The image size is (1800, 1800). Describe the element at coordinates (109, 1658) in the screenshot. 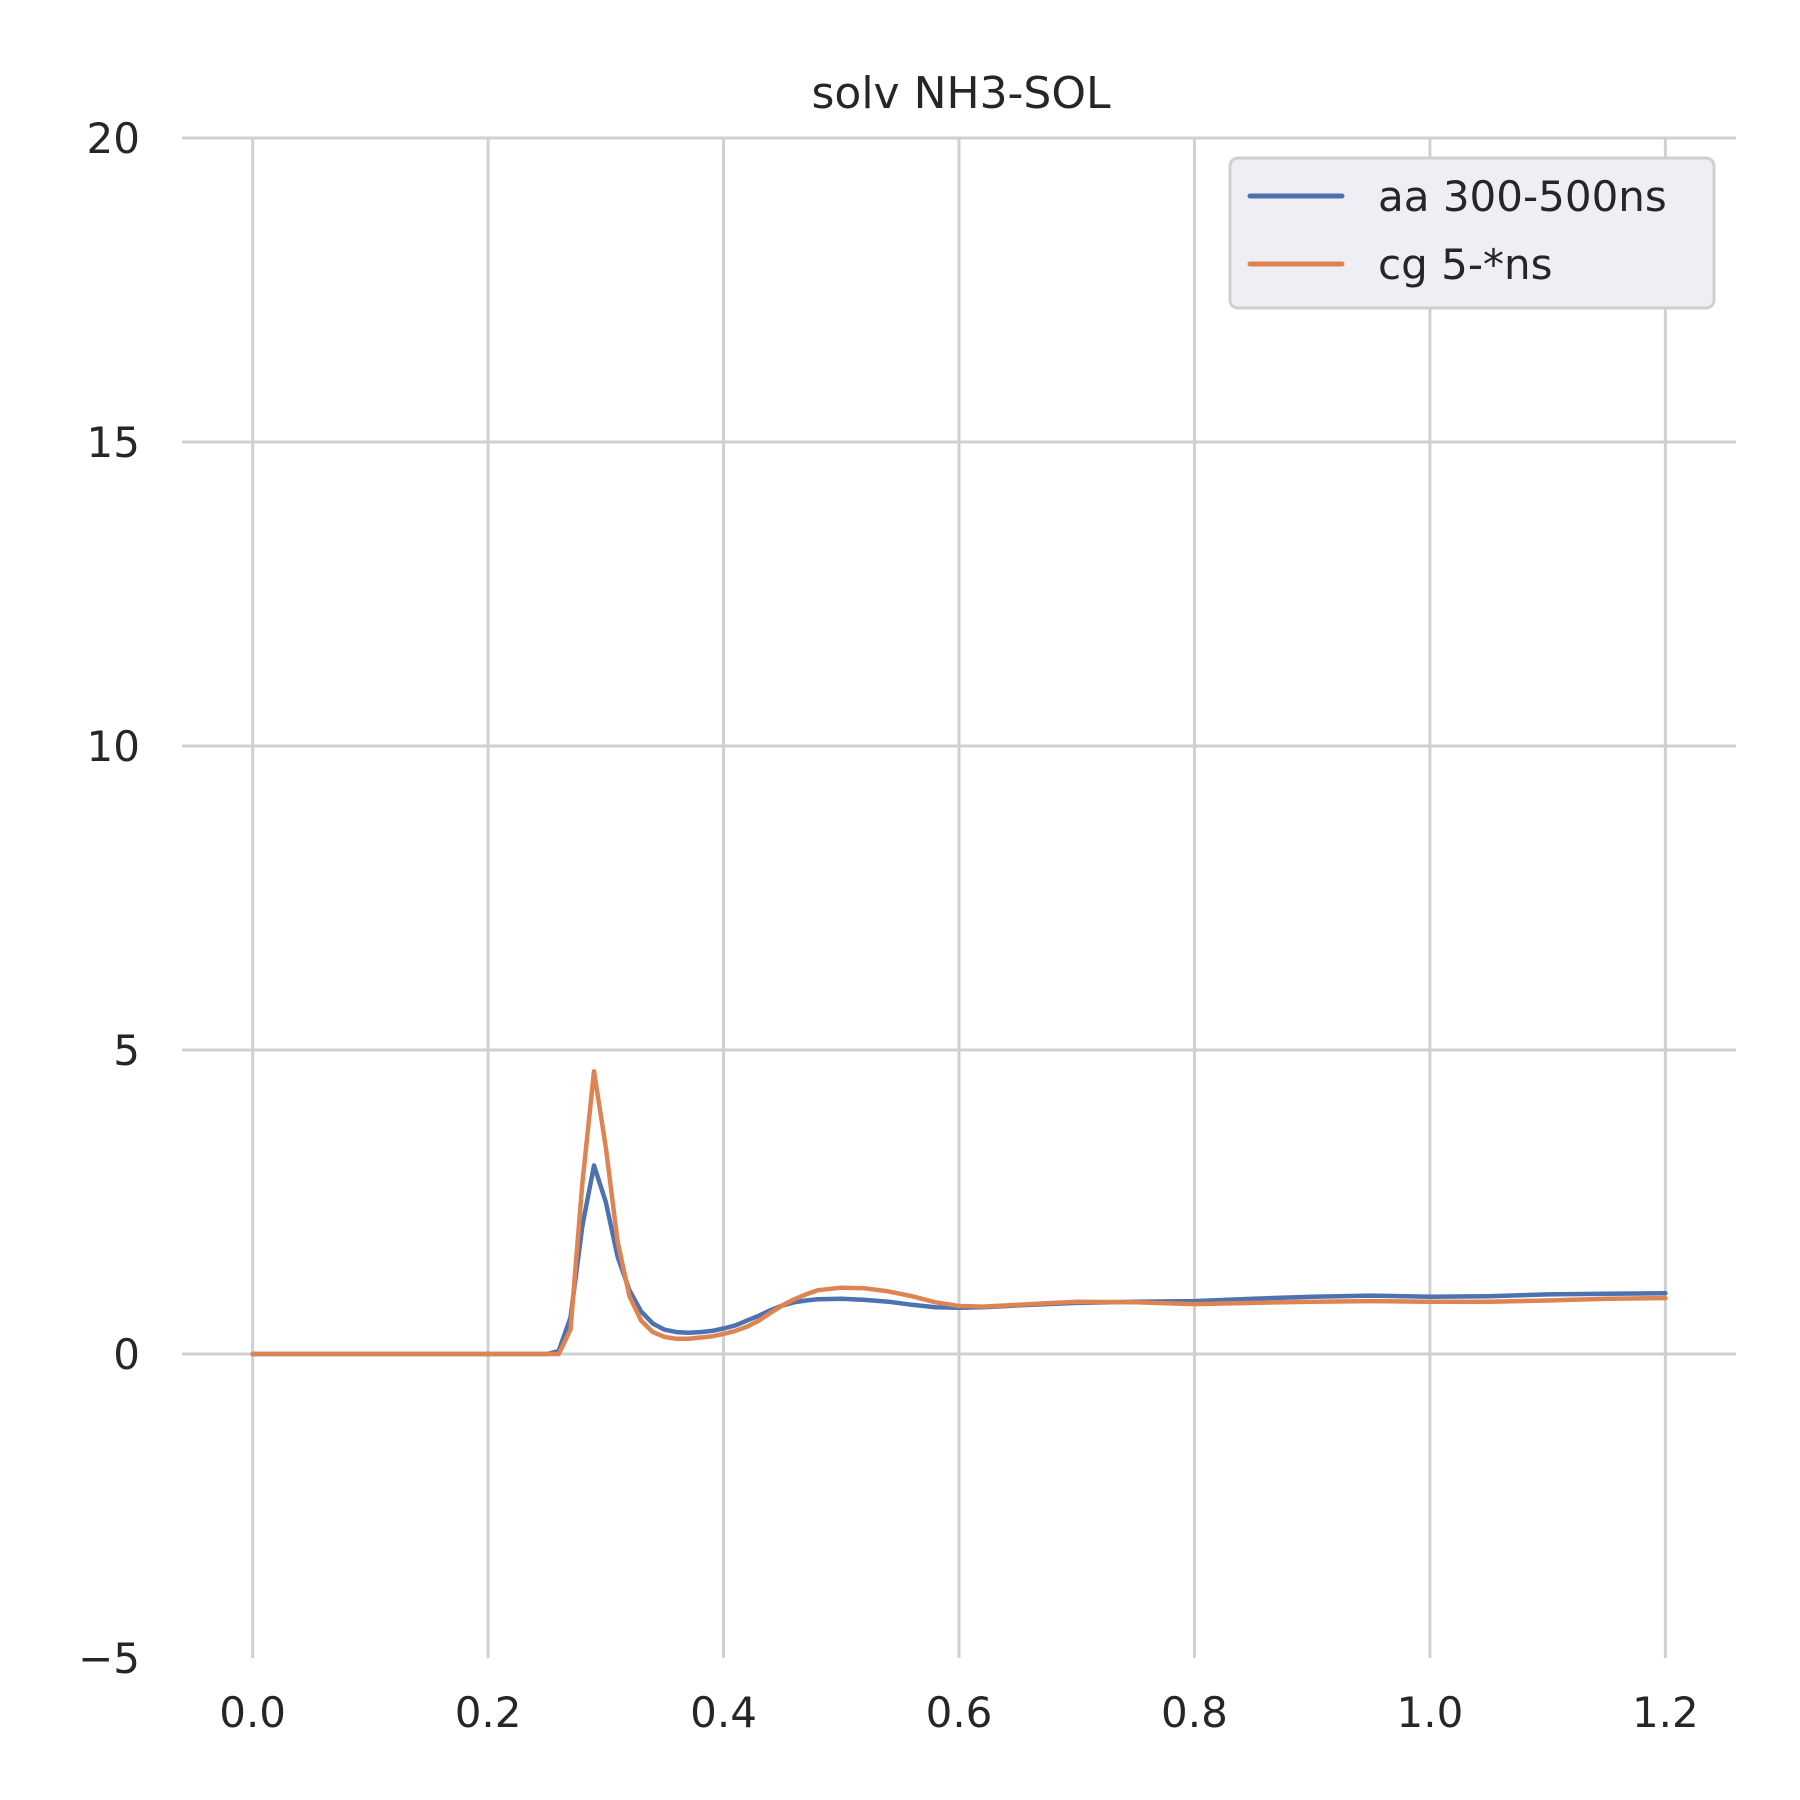

I see `y-tick-label: −5` at that location.